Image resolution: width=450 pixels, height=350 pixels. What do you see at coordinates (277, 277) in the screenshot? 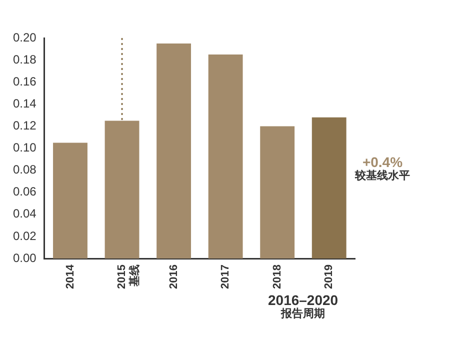
I see `x-tick-label: 2018` at bounding box center [277, 277].